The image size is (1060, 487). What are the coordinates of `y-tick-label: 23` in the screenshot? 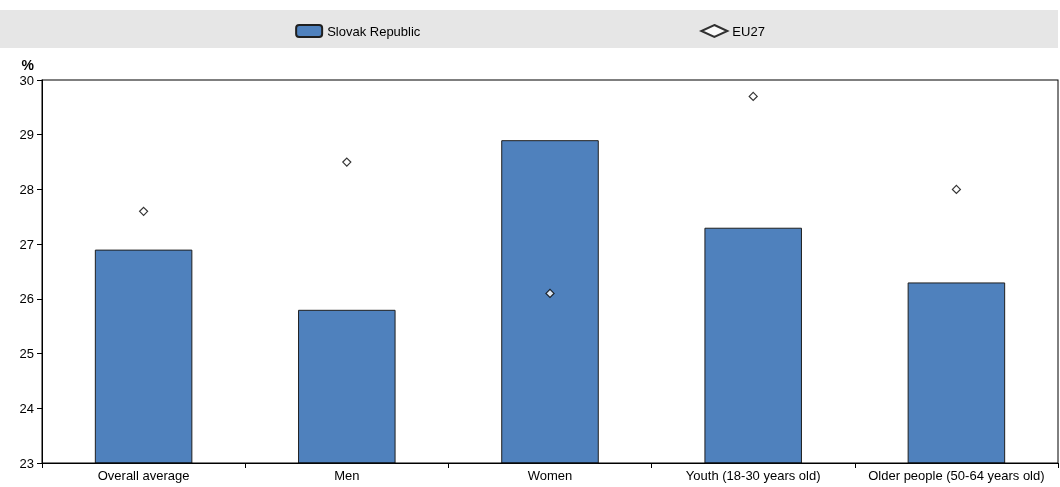 It's located at (26, 463).